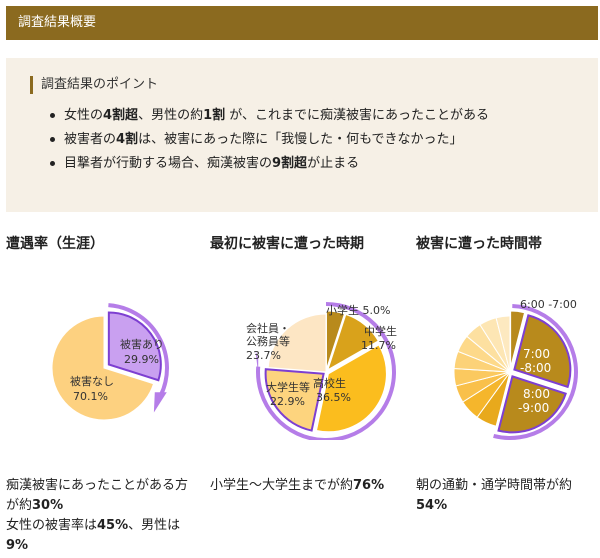 This screenshot has width=600, height=558. I want to click on slice-label-7-8-b: -8:00, so click(535, 368).